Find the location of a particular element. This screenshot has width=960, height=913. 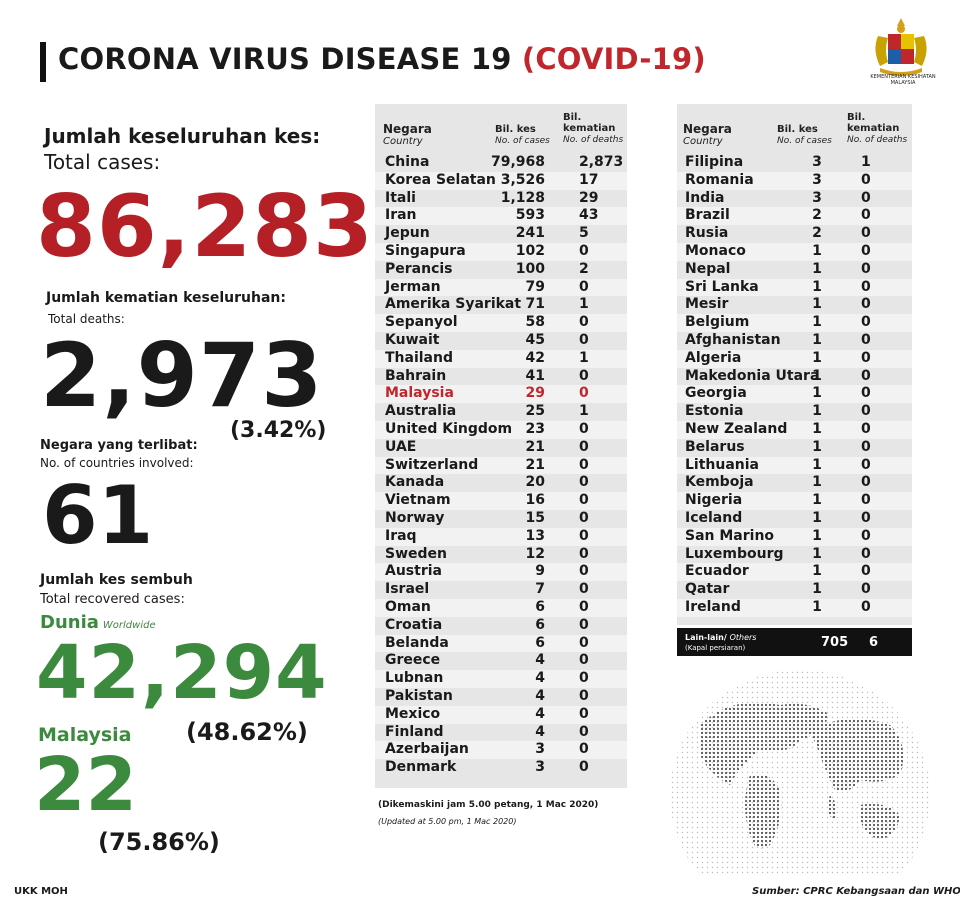

country-cell: China is located at coordinates (407, 162).